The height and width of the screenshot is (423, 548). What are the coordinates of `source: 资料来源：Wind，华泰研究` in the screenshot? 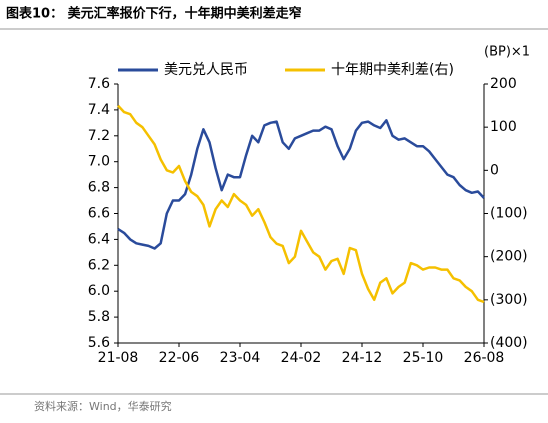 It's located at (103, 406).